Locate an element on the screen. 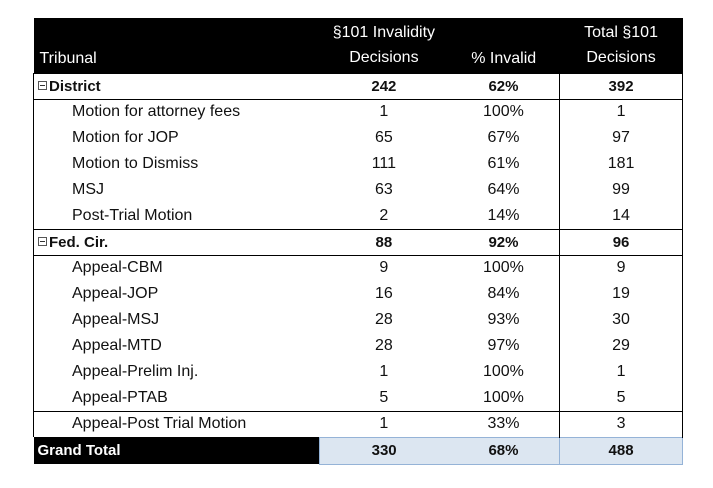 The height and width of the screenshot is (488, 713). header-total-line1: Total §101 is located at coordinates (621, 33).